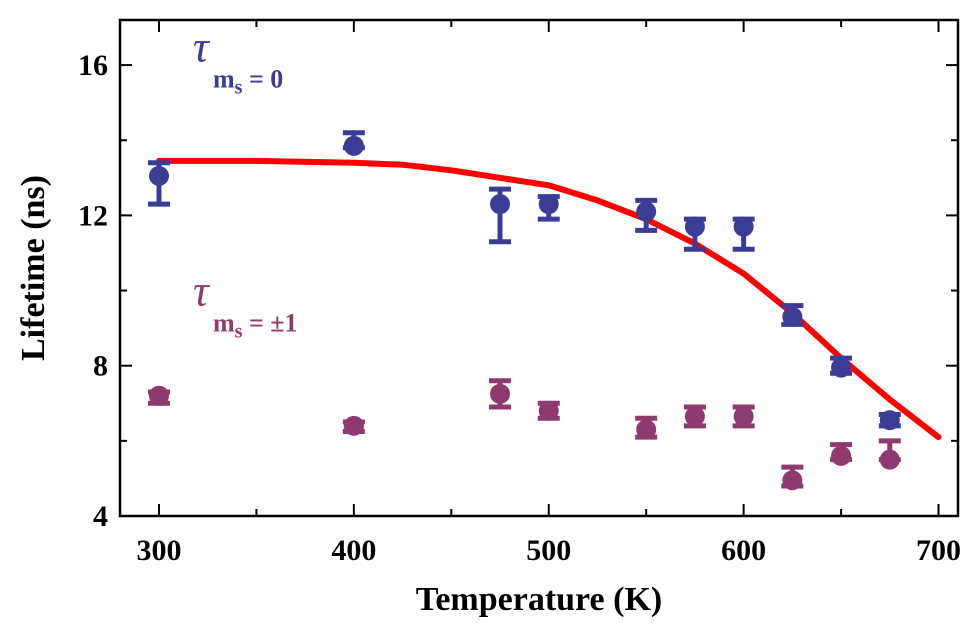  I want to click on series-ms-pm1, so click(524, 434).